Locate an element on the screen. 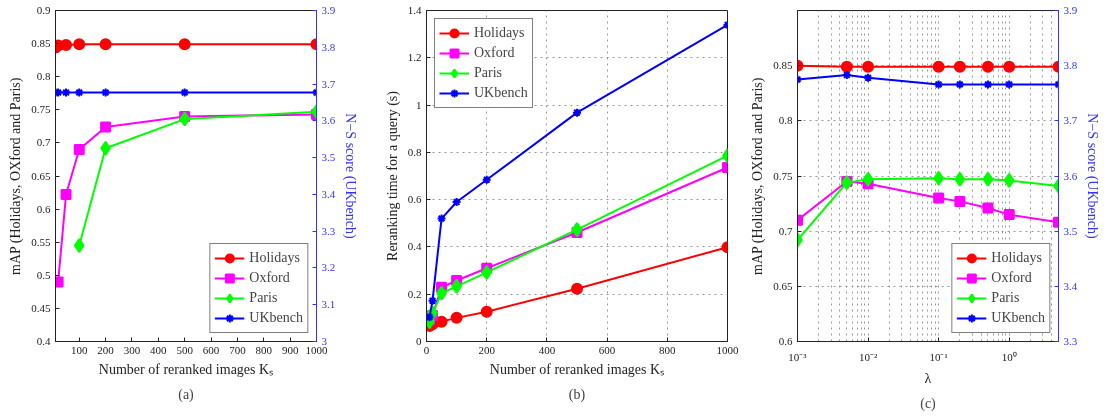 The height and width of the screenshot is (419, 1115). y-axis-title: Reranking time for a query (s) is located at coordinates (392, 175).